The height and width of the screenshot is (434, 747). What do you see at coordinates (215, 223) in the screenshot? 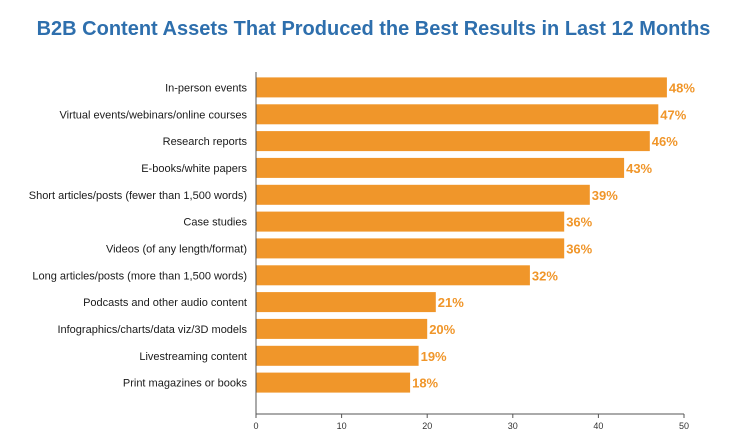
I see `category-label: Case studies` at bounding box center [215, 223].